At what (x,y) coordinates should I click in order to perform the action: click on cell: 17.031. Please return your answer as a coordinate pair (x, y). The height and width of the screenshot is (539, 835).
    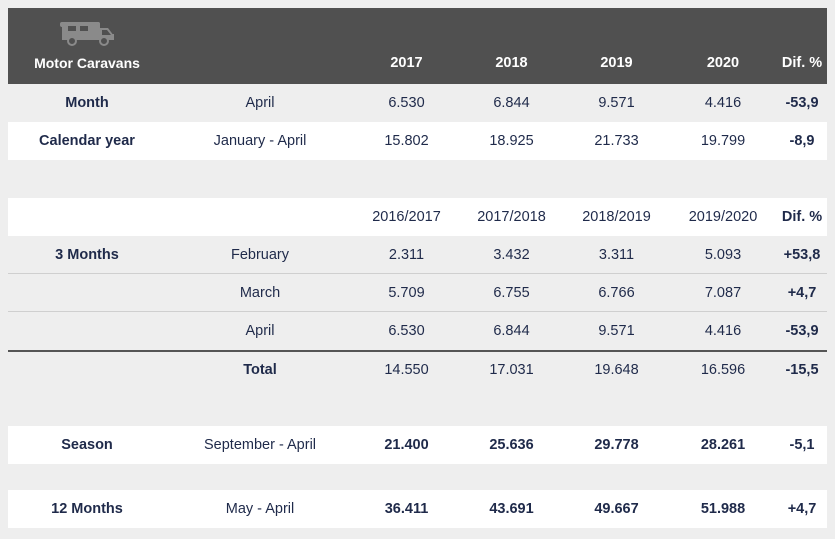
    Looking at the image, I should click on (511, 370).